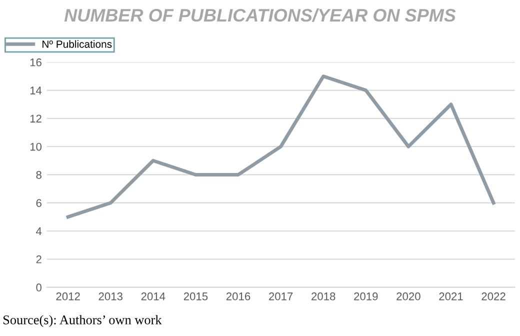  I want to click on y-tick-label: 6, so click(39, 203).